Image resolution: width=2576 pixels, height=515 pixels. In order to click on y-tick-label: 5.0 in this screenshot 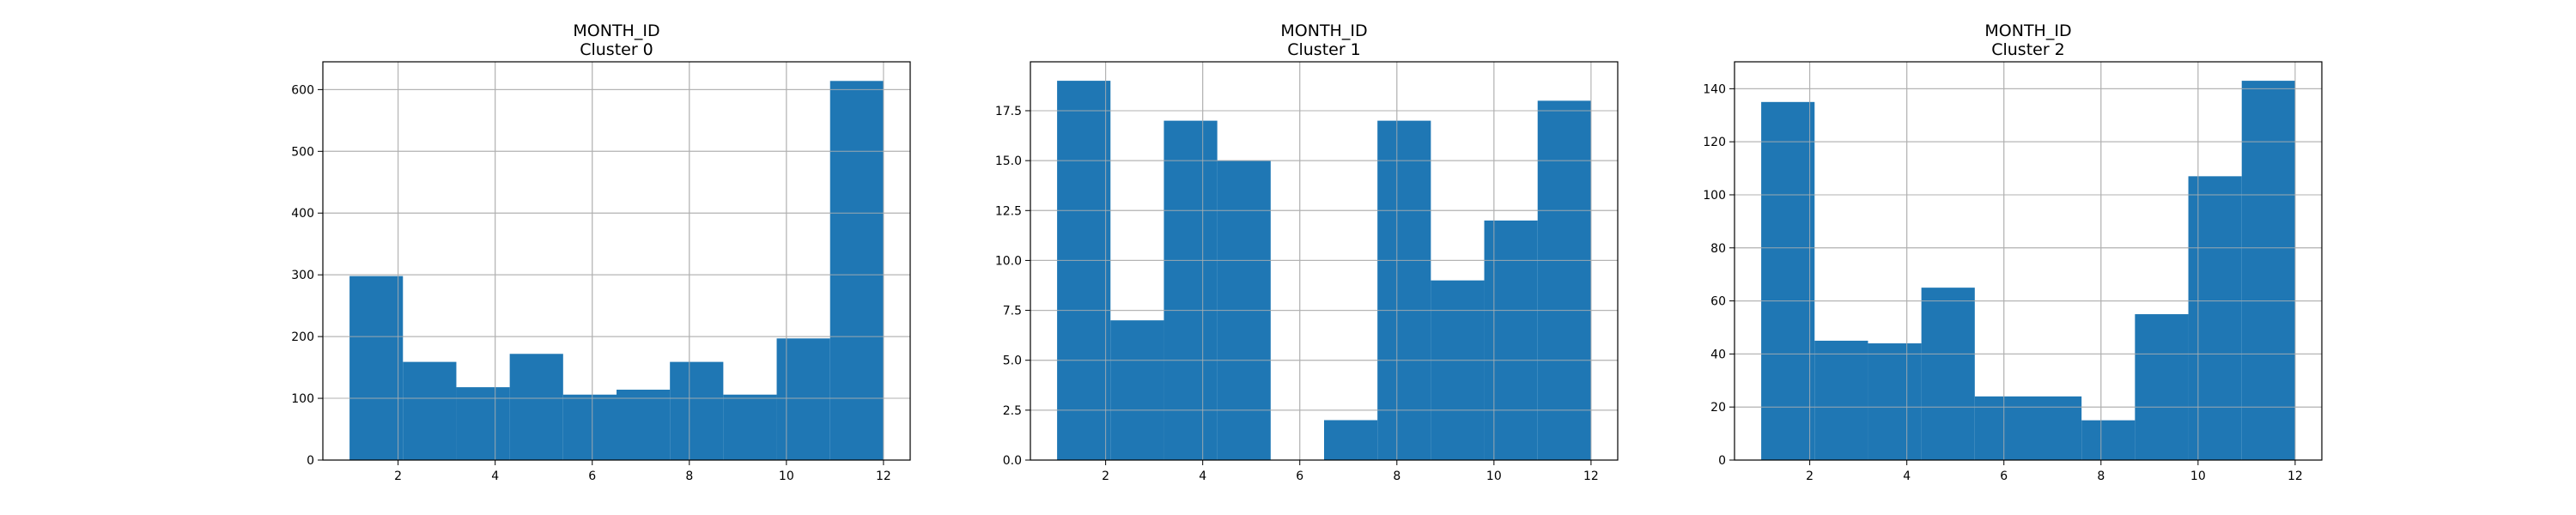, I will do `click(1013, 361)`.